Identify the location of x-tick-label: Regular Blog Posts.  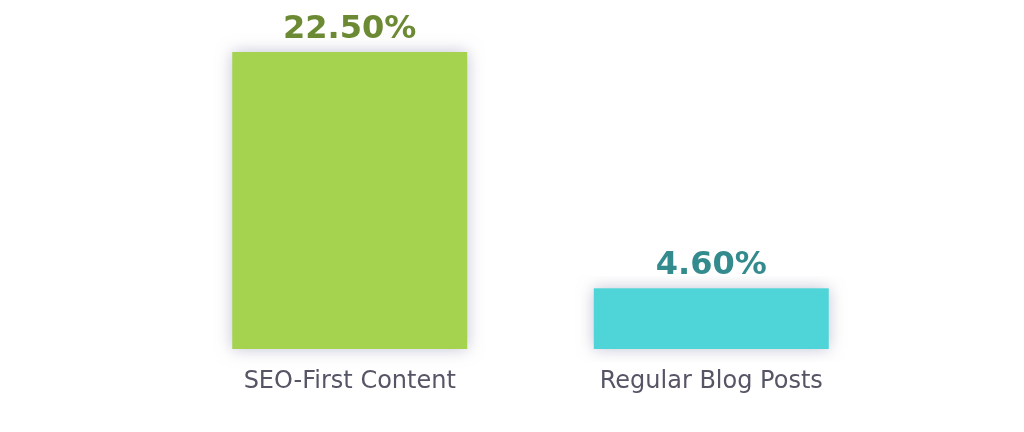
(711, 380).